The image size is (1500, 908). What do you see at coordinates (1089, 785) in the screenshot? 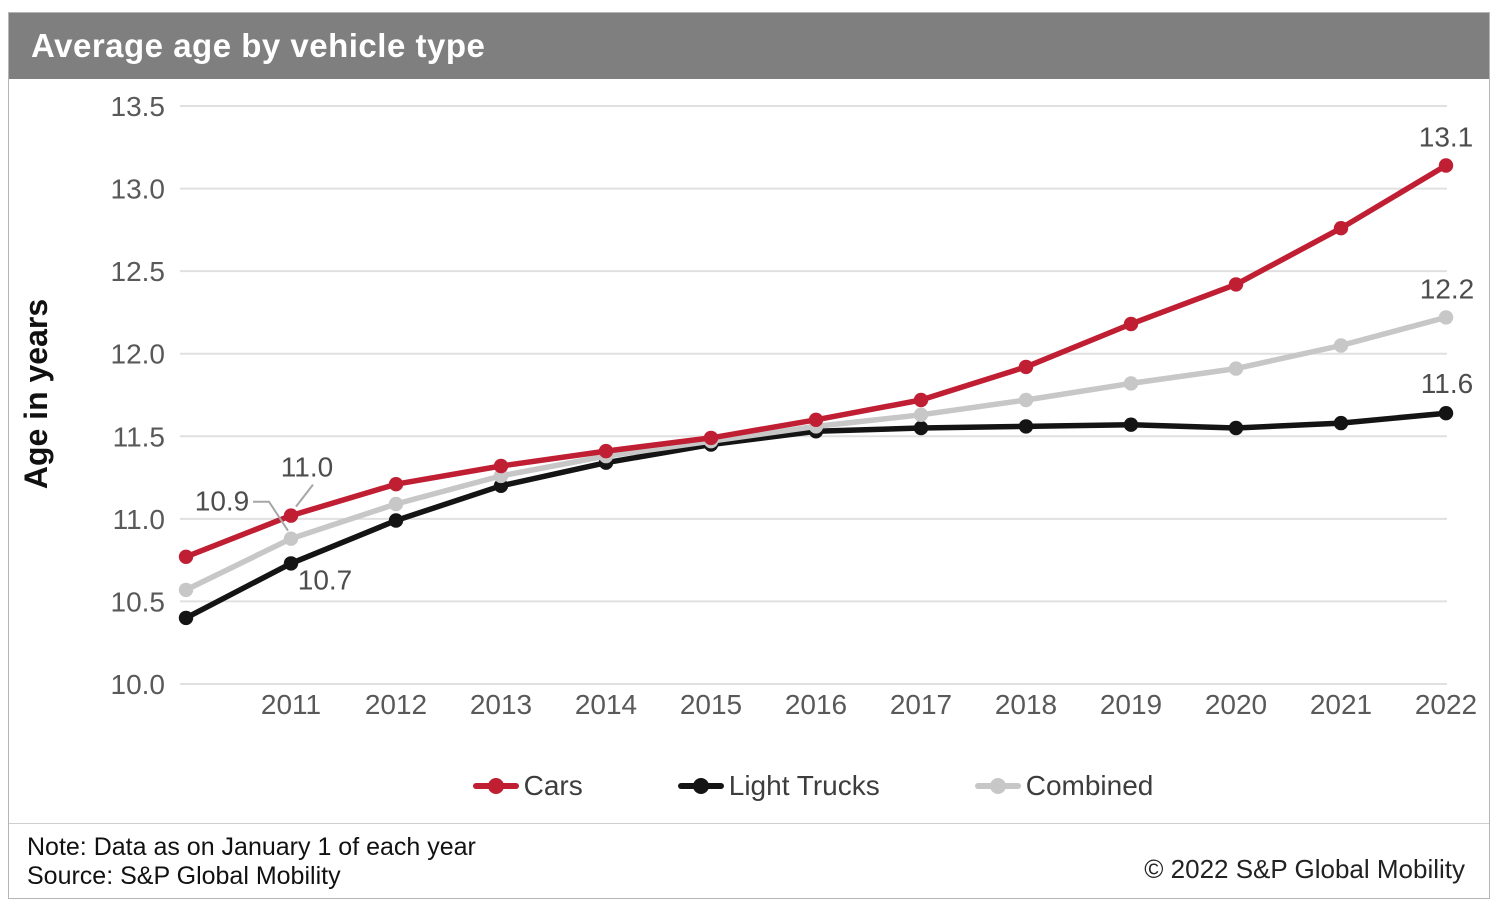
I see `legend-label: Combined` at bounding box center [1089, 785].